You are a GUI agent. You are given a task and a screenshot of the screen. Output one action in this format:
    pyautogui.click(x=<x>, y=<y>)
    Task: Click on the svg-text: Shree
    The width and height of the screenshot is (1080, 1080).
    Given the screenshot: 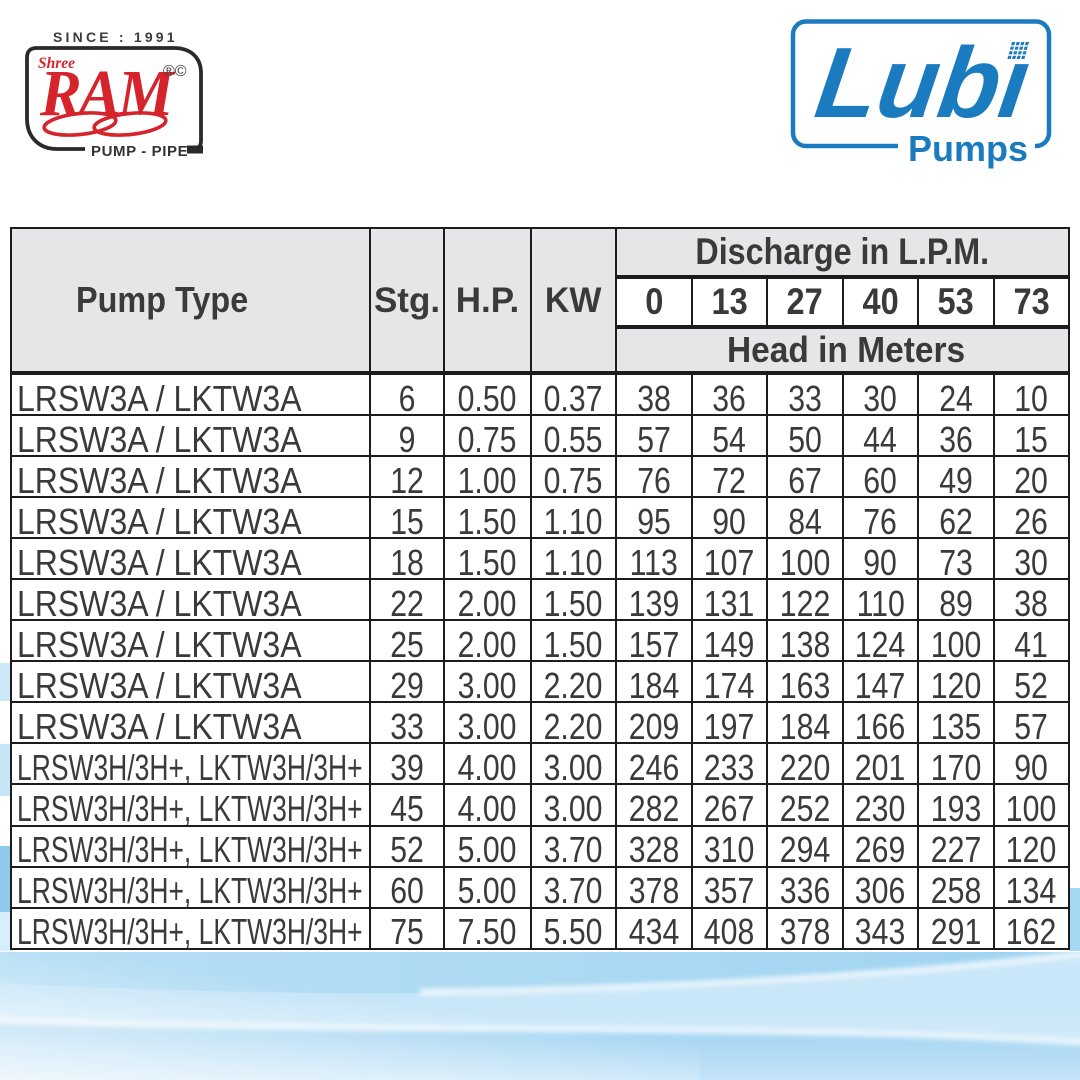 What is the action you would take?
    pyautogui.click(x=56, y=63)
    